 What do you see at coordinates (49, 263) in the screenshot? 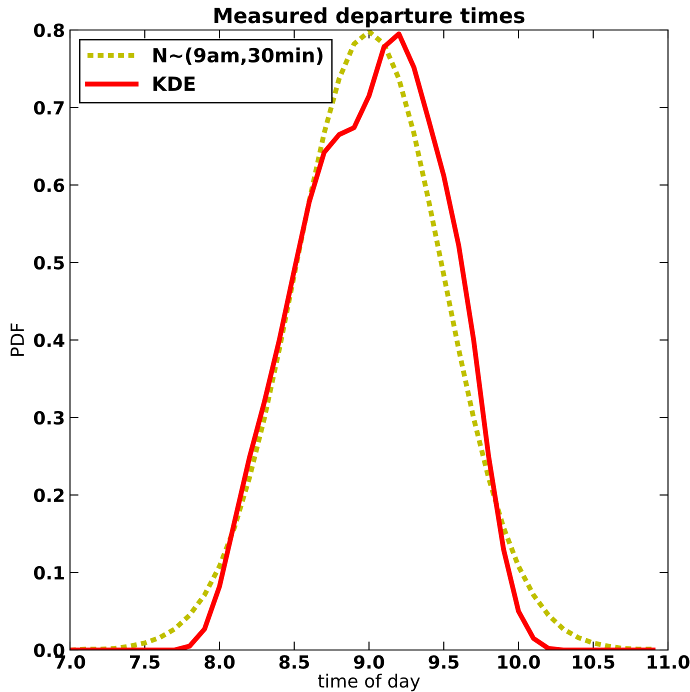
I see `y-tick-label: 0.5` at bounding box center [49, 263].